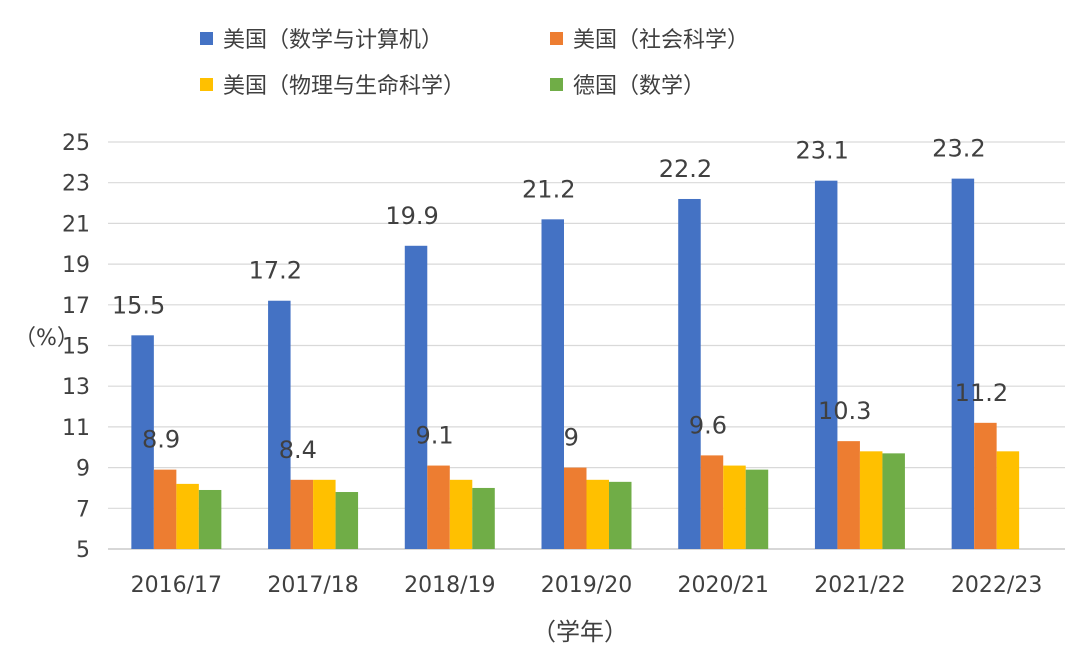 The image size is (1080, 667). I want to click on x-tick-label: 2016/17, so click(176, 585).